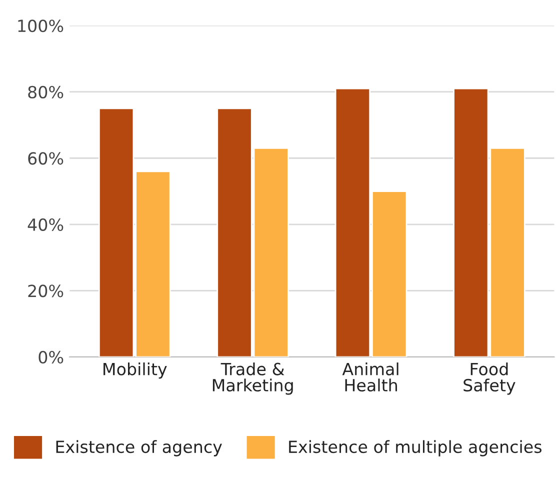 The image size is (557, 502). I want to click on y-tick-label: 60%, so click(46, 158).